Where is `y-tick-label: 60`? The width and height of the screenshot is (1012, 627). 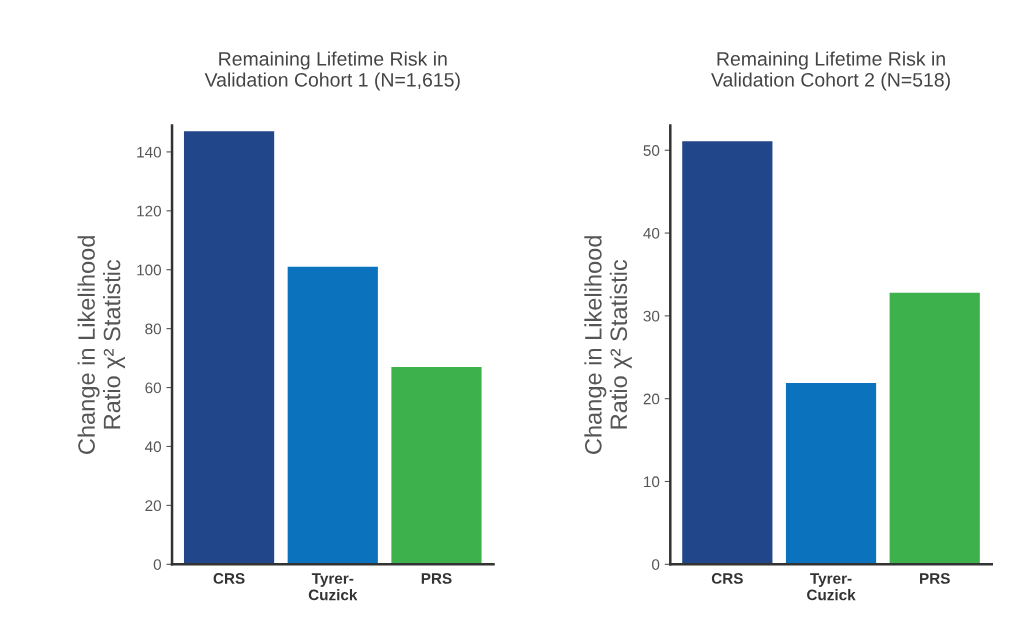 y-tick-label: 60 is located at coordinates (153, 388).